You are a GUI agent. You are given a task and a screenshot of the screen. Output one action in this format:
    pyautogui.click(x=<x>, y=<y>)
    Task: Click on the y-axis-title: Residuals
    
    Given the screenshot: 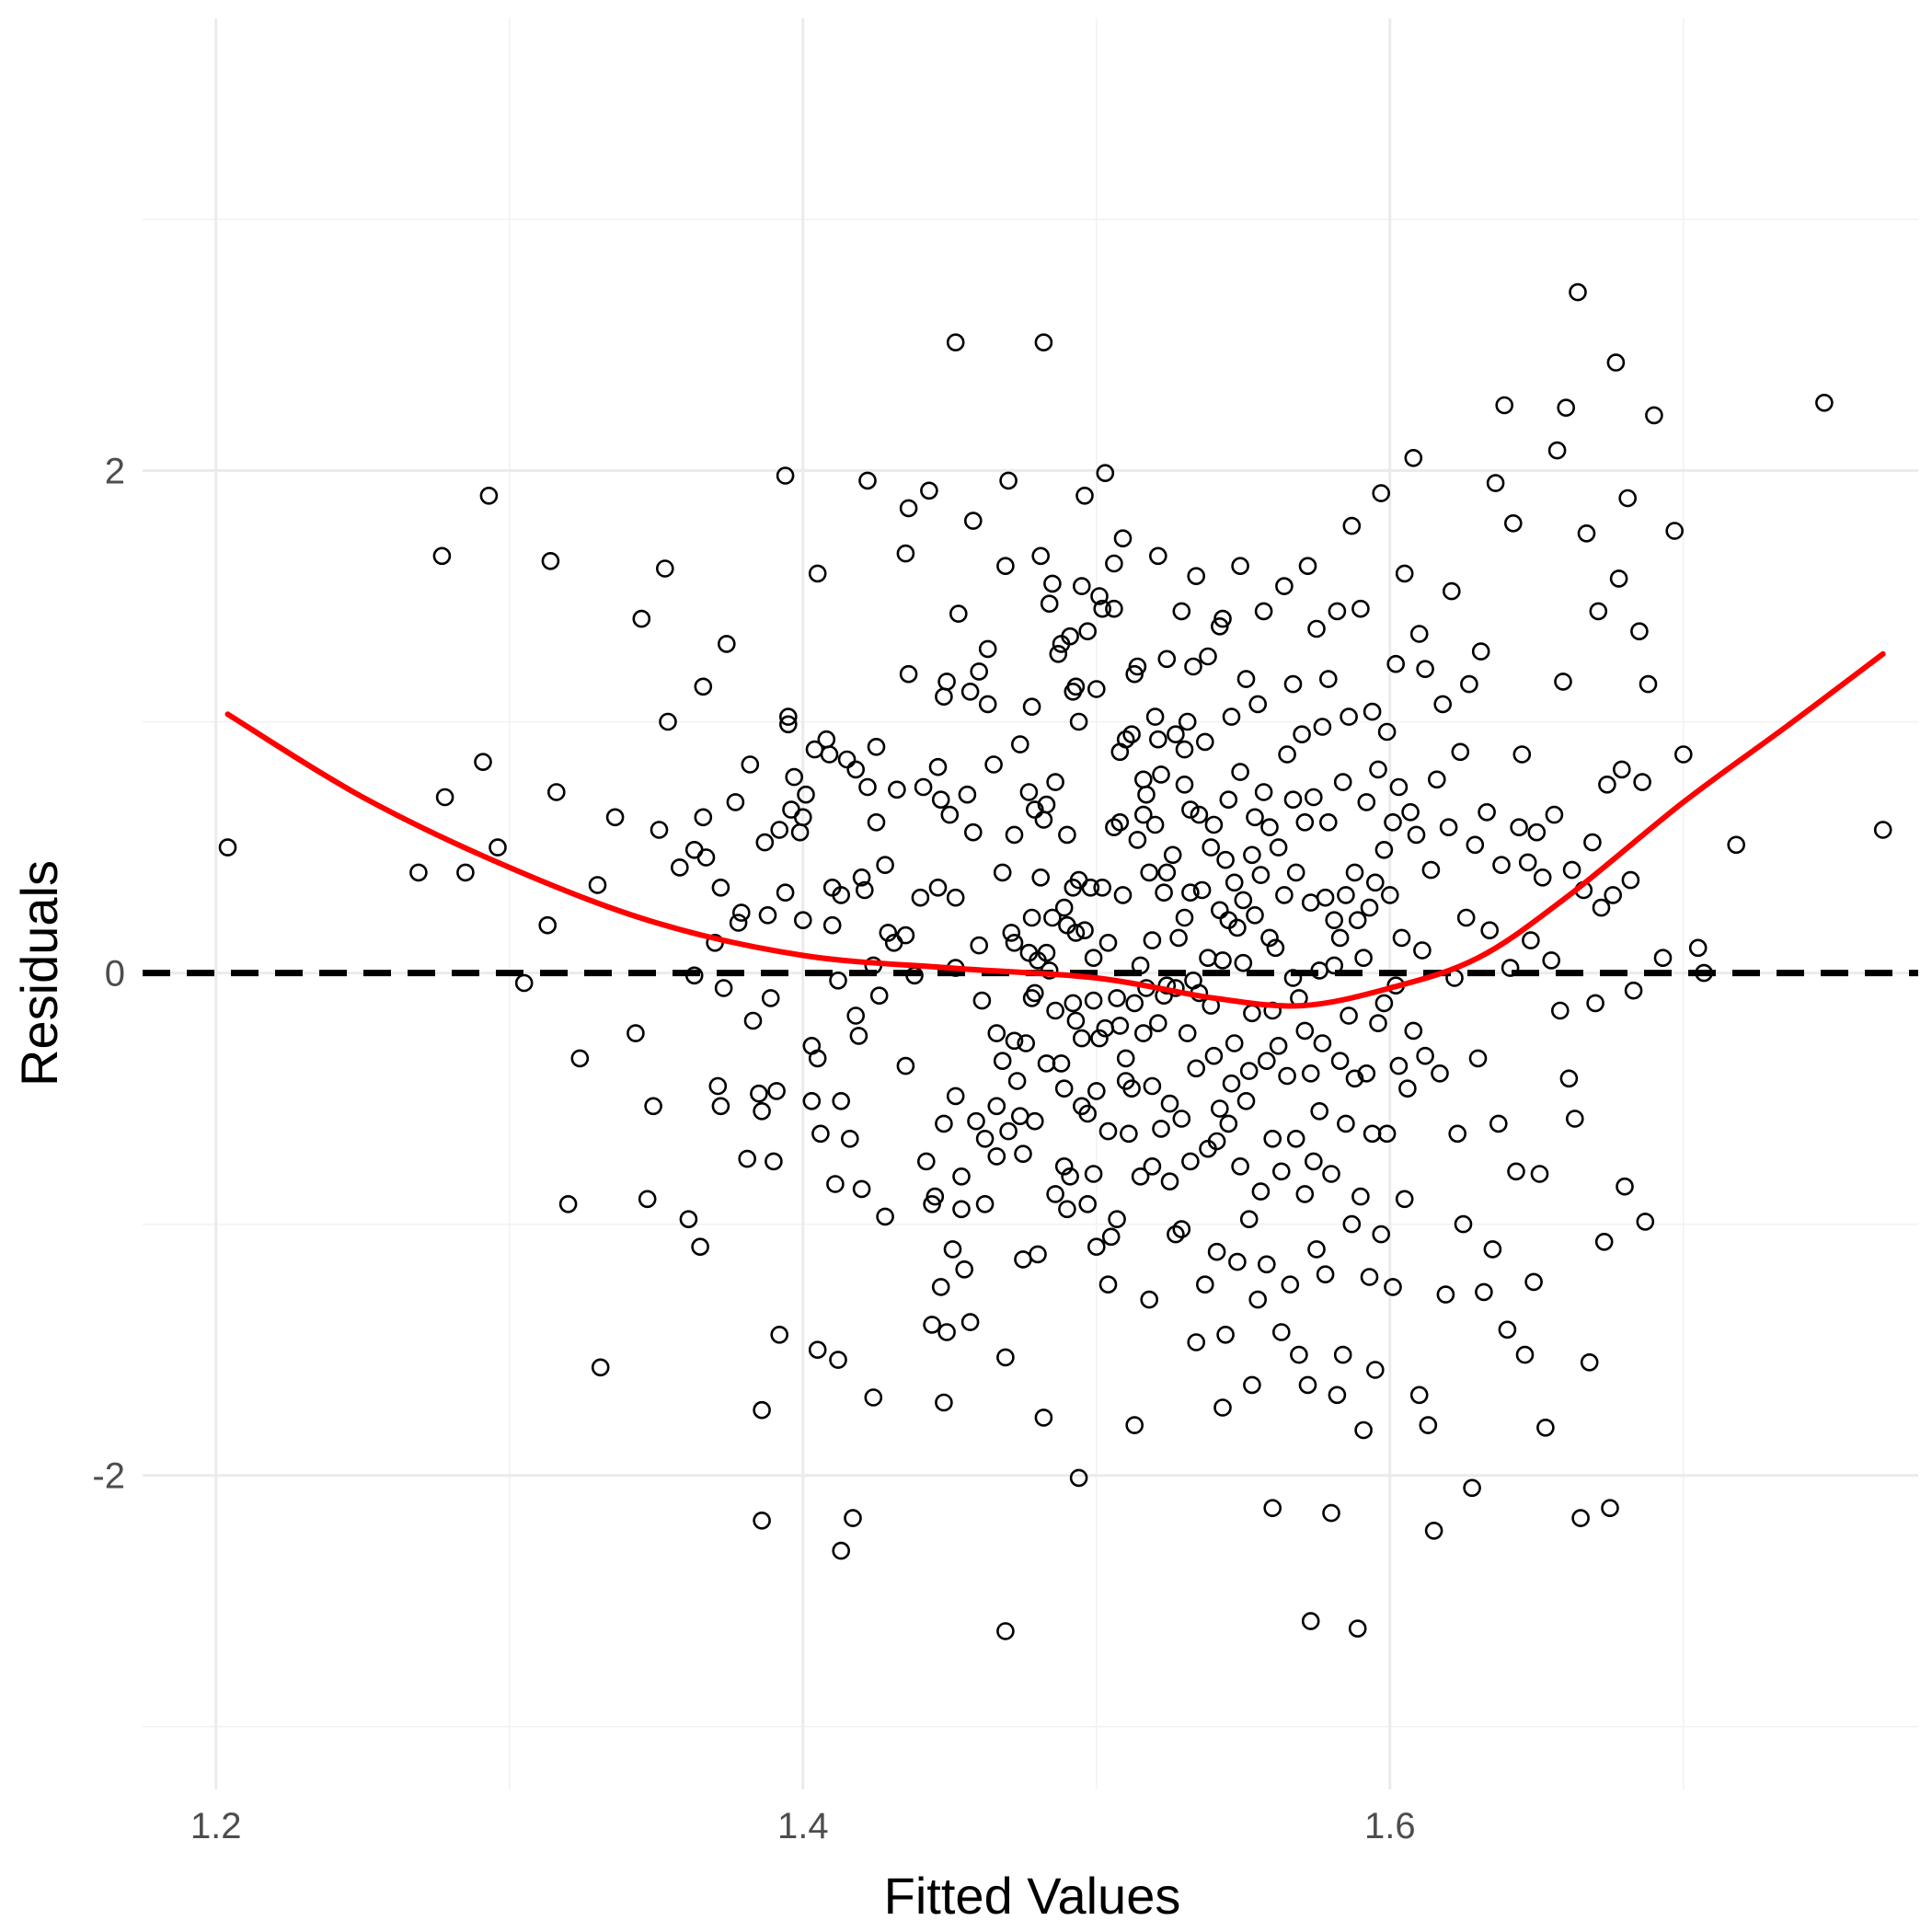 What is the action you would take?
    pyautogui.click(x=39, y=974)
    